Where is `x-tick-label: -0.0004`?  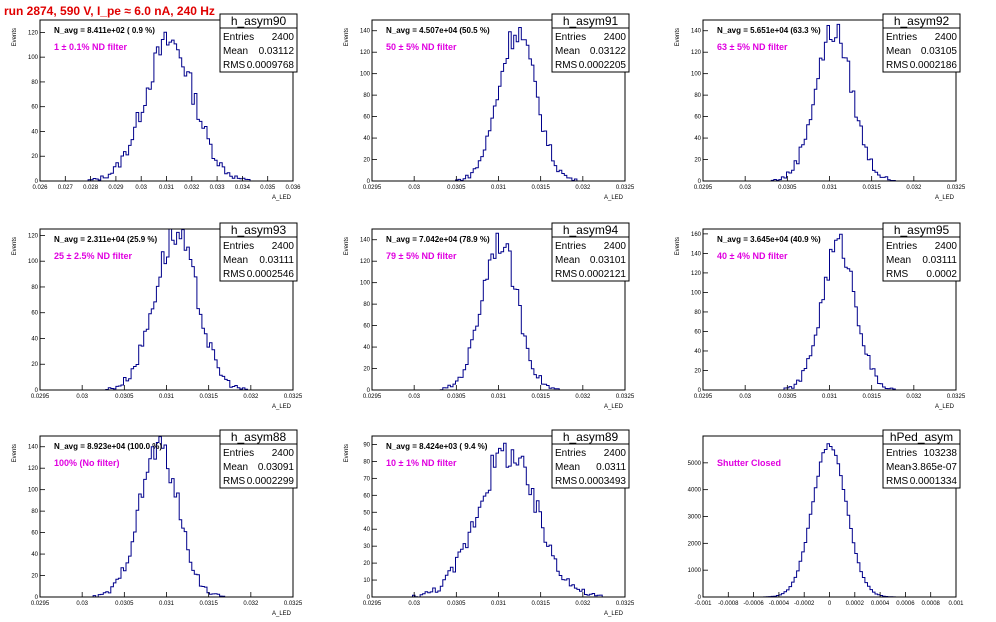
x-tick-label: -0.0004 is located at coordinates (779, 604).